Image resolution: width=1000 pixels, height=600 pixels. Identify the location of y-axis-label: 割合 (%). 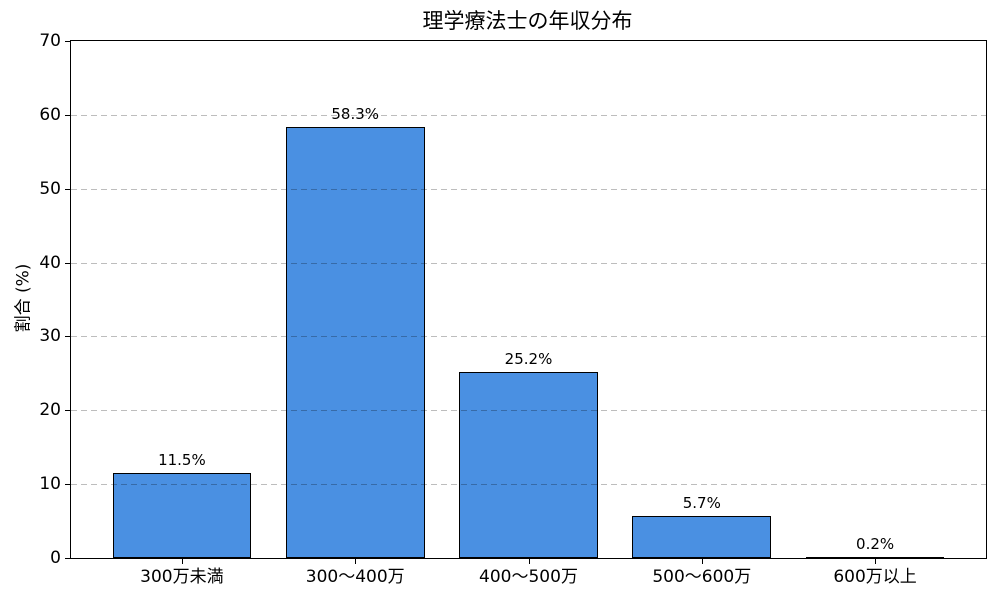
(23, 298).